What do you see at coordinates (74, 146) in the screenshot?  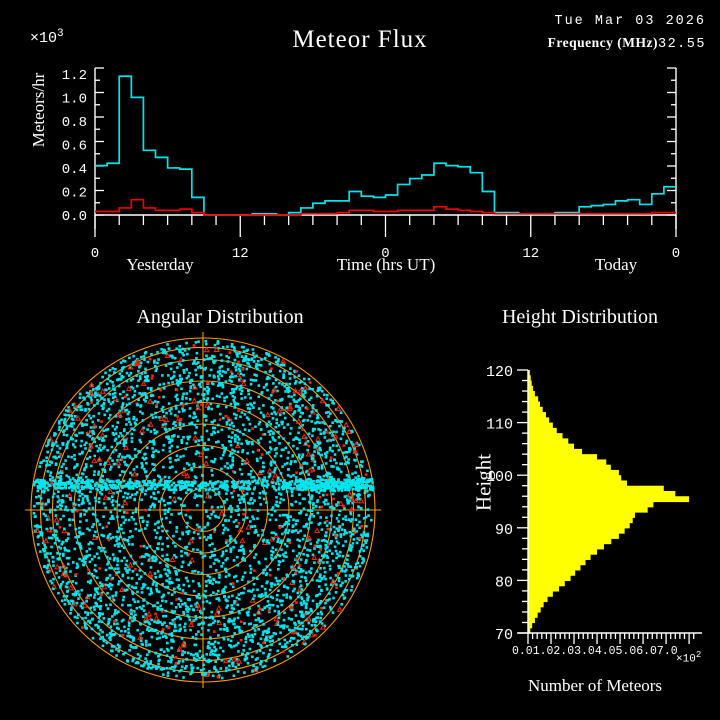 I see `svg-text: 0.6` at bounding box center [74, 146].